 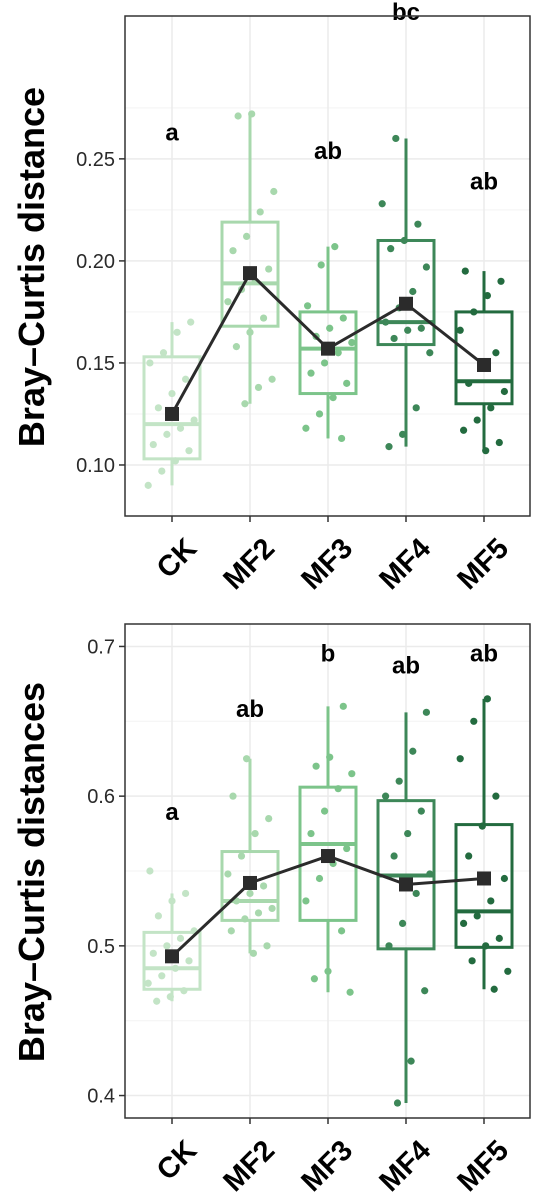 I want to click on y-tick-label: 0.7, so click(x=101, y=647).